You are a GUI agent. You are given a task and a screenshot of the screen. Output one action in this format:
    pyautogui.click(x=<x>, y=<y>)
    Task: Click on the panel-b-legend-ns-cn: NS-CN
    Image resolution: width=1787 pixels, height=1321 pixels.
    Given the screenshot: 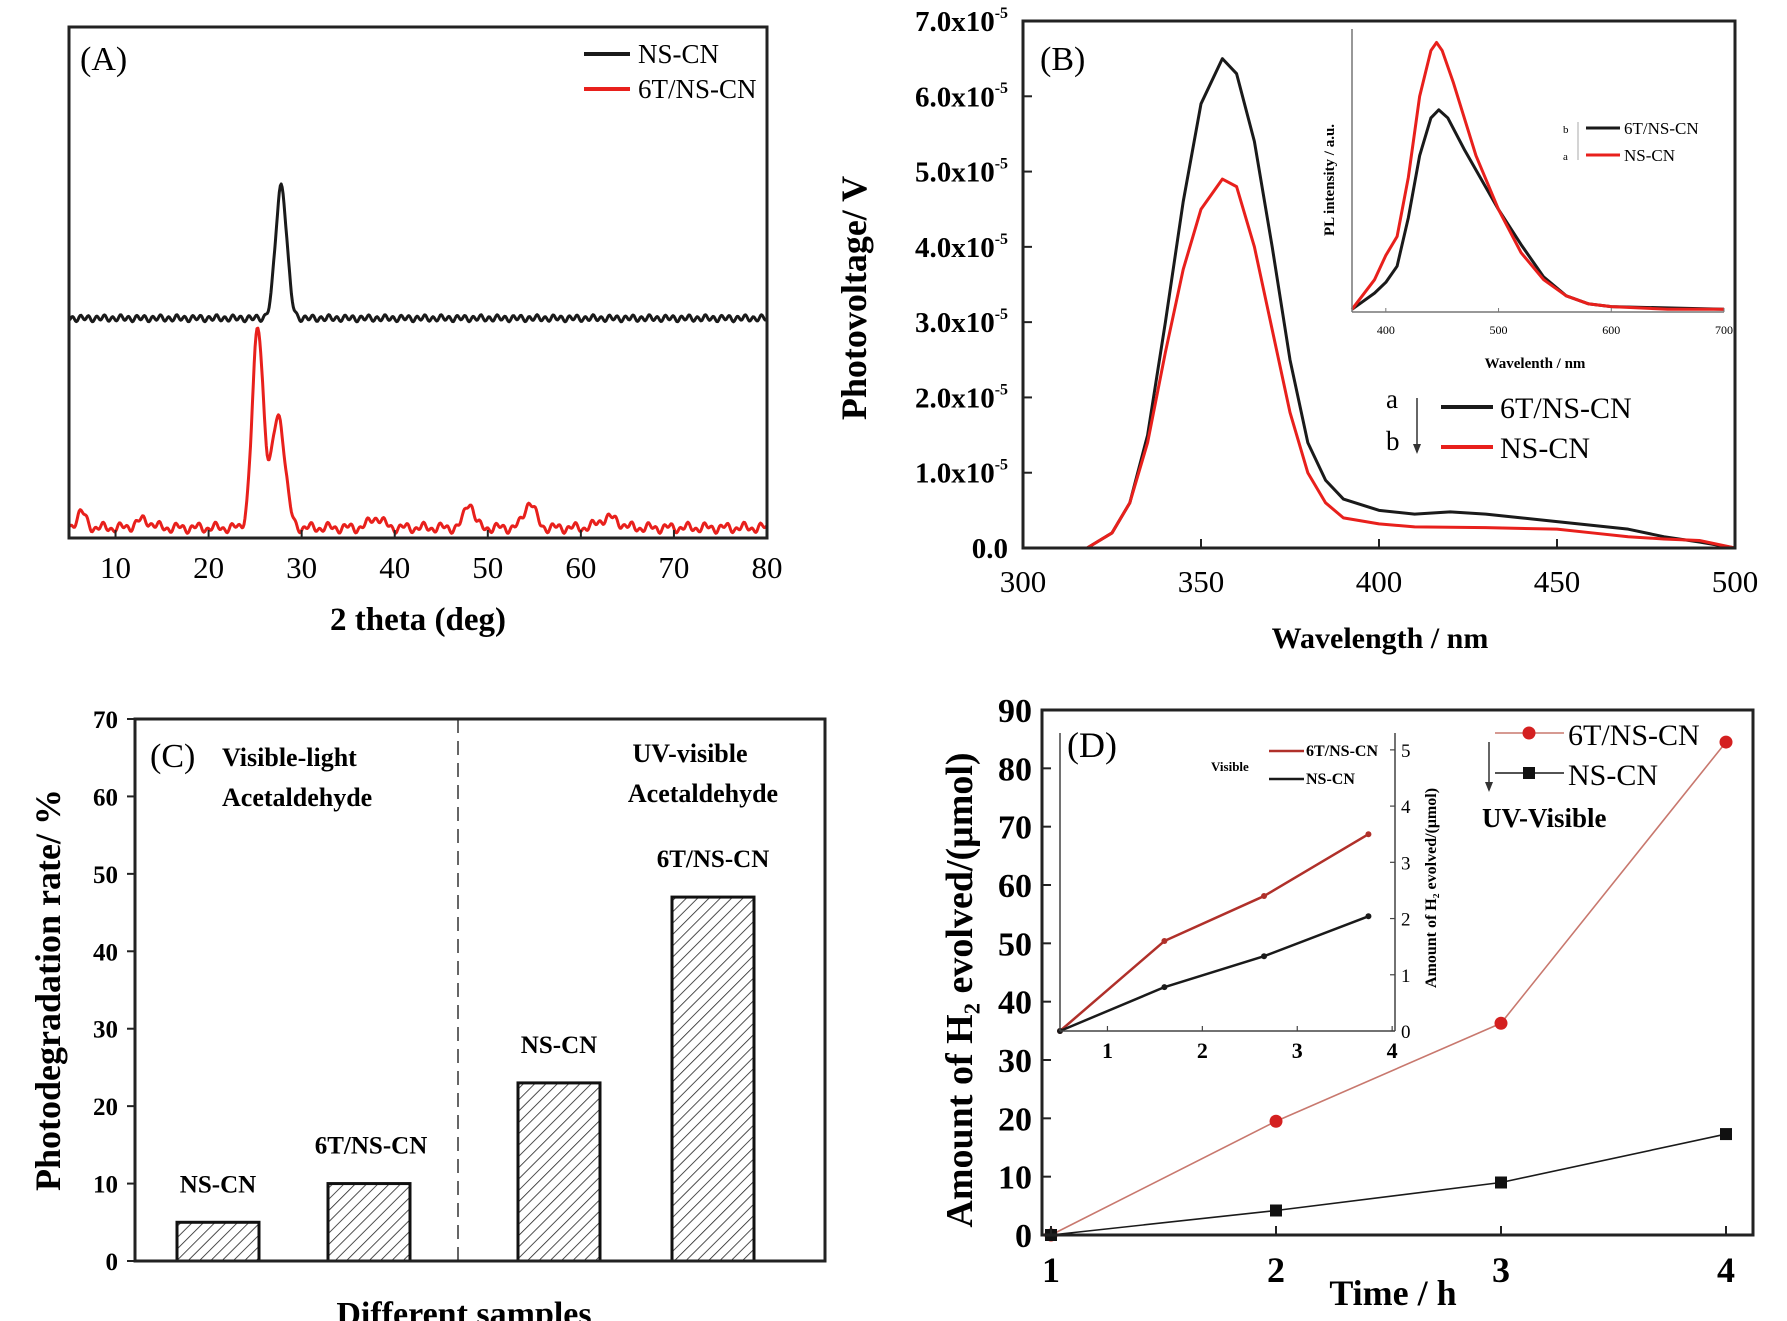 What is the action you would take?
    pyautogui.click(x=1545, y=448)
    